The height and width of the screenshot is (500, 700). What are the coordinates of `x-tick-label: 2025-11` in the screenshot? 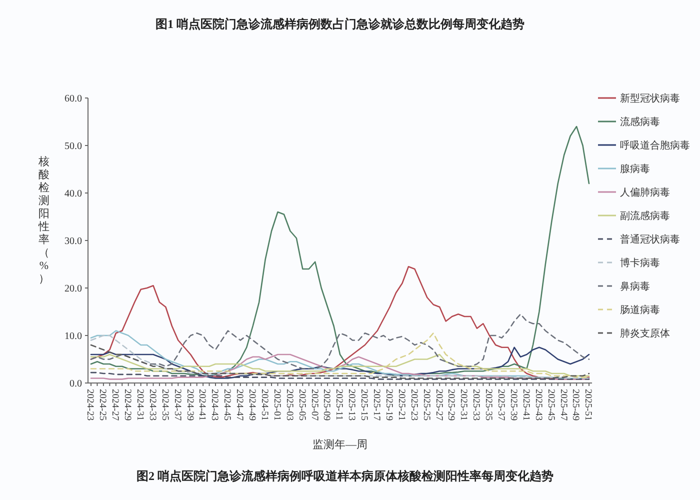 It's located at (339, 405).